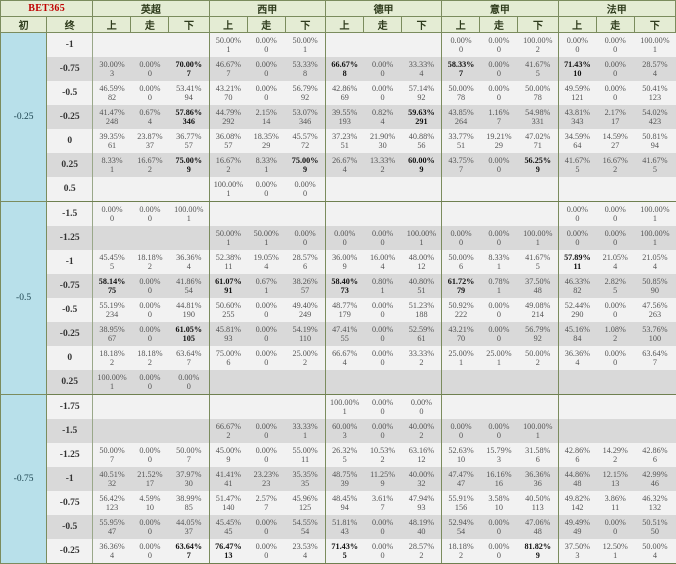  What do you see at coordinates (616, 8) in the screenshot?
I see `league-header-4: 法甲` at bounding box center [616, 8].